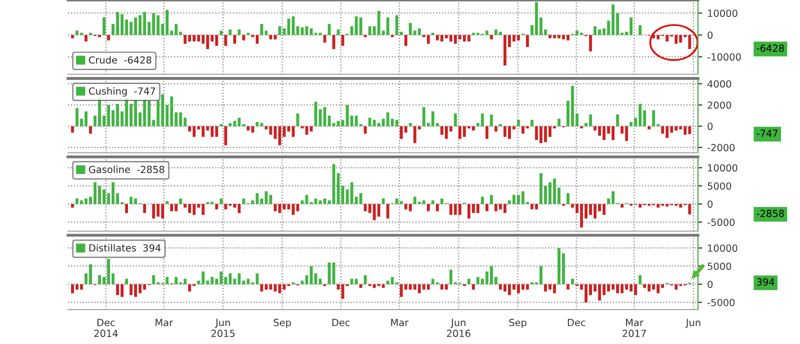  Describe the element at coordinates (692, 323) in the screenshot. I see `x-tick-label: Jun` at that location.